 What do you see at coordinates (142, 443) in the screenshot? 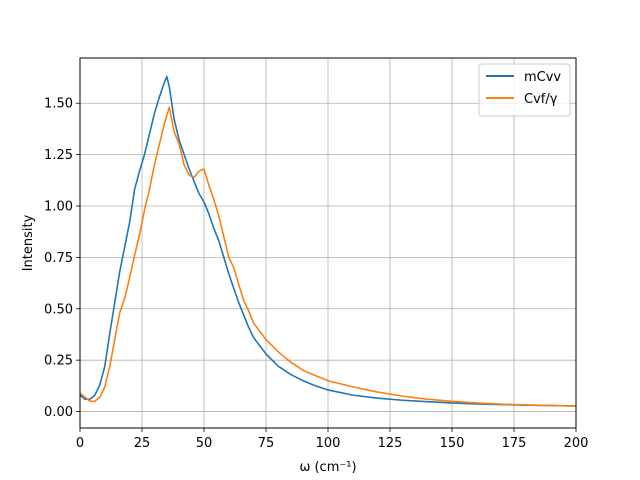
I see `x-tick-label: 25` at bounding box center [142, 443].